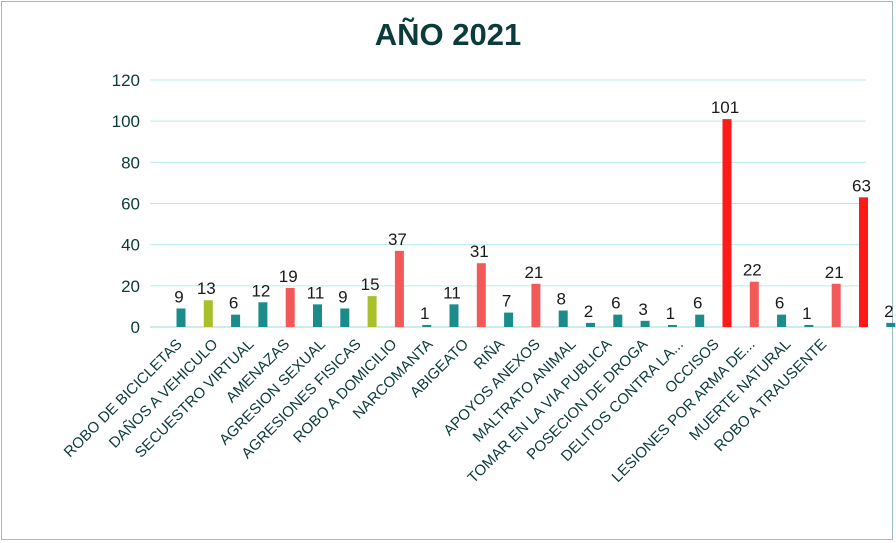  What do you see at coordinates (130, 204) in the screenshot?
I see `y-tick-label: 60` at bounding box center [130, 204].